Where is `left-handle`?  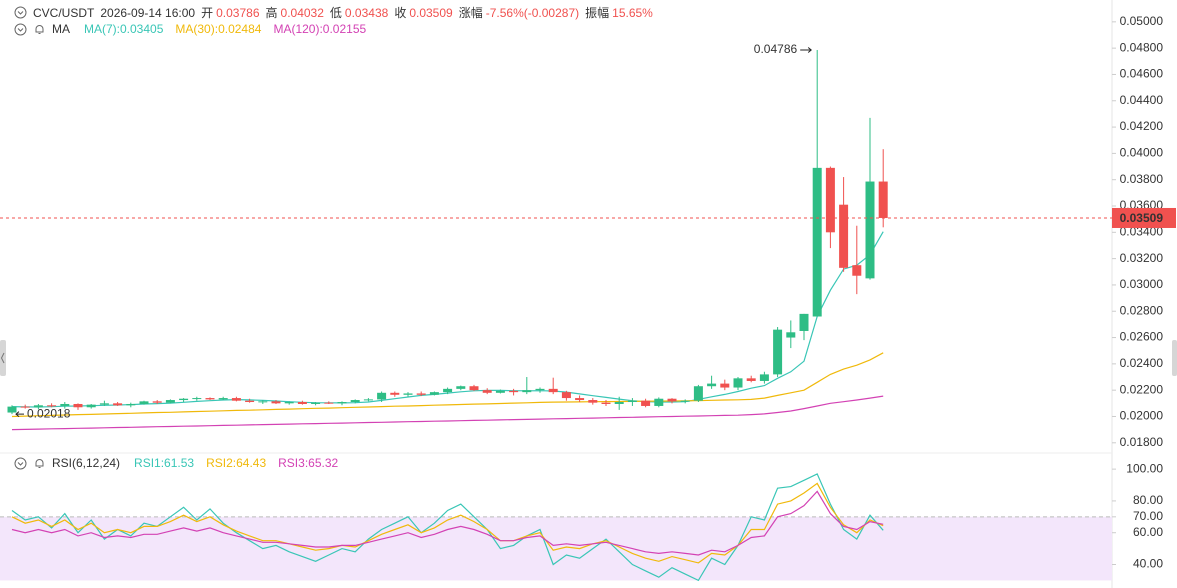
left-handle is located at coordinates (3, 358).